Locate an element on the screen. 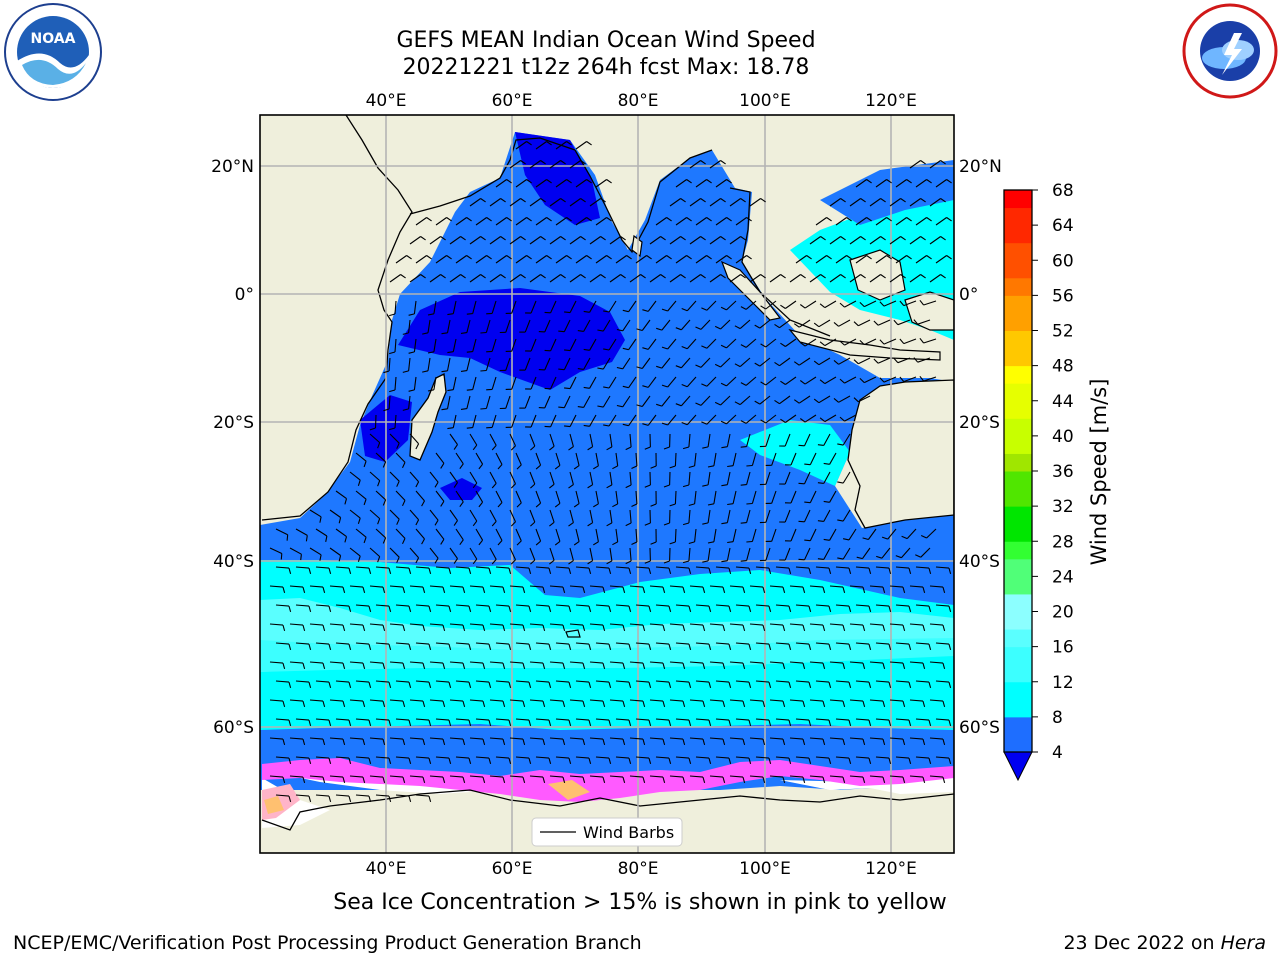  colorbar-tick-label: 68 is located at coordinates (1063, 191).